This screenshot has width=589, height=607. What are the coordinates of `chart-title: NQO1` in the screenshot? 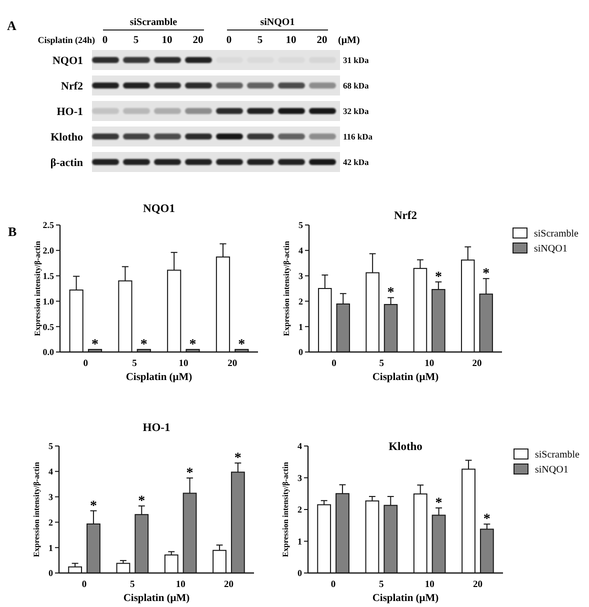 It's located at (159, 209).